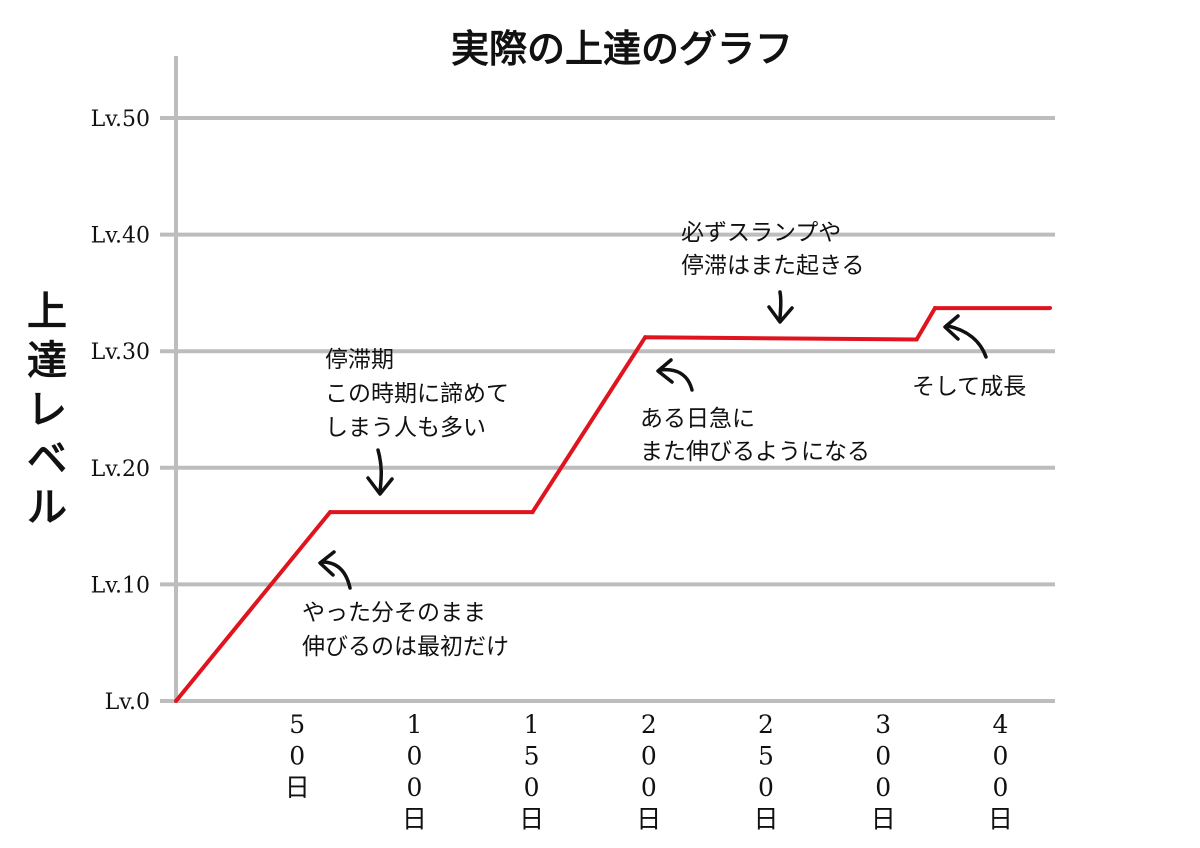 The height and width of the screenshot is (848, 1200). Describe the element at coordinates (120, 119) in the screenshot. I see `y-tick-label: Lv.50` at that location.